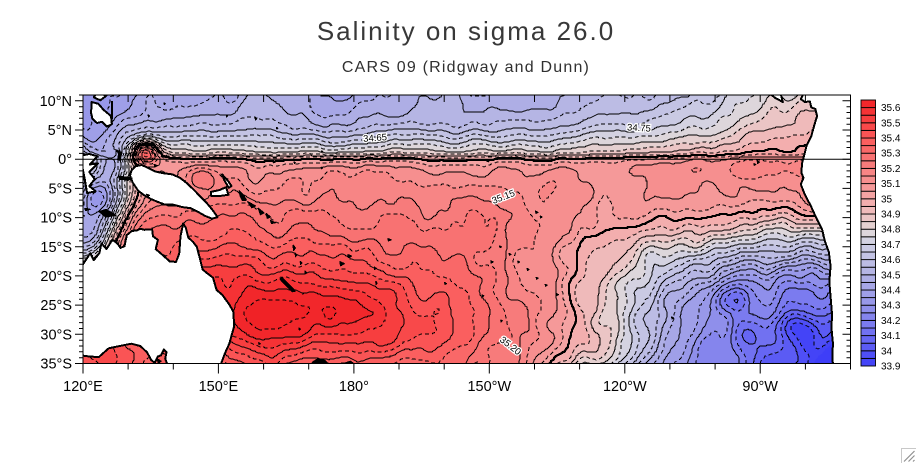  What do you see at coordinates (56, 248) in the screenshot?
I see `svg-text: 15°S` at bounding box center [56, 248].